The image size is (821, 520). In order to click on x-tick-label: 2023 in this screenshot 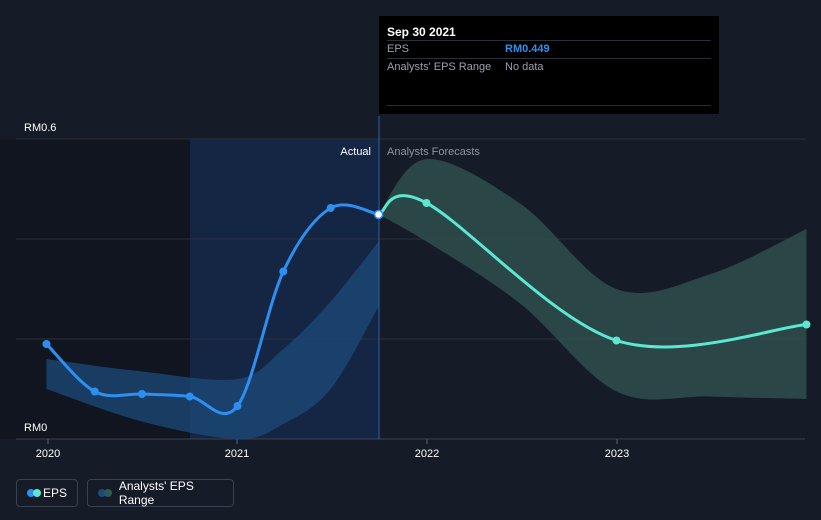, I will do `click(617, 454)`.